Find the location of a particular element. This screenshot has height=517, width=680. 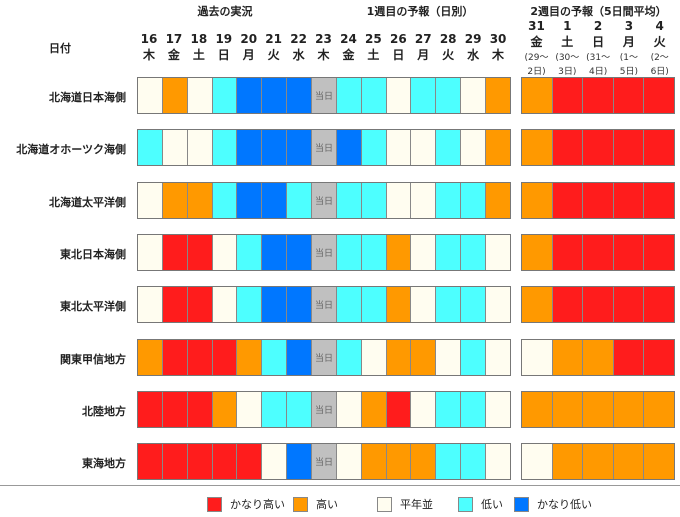

day-number: 21 is located at coordinates (273, 39).